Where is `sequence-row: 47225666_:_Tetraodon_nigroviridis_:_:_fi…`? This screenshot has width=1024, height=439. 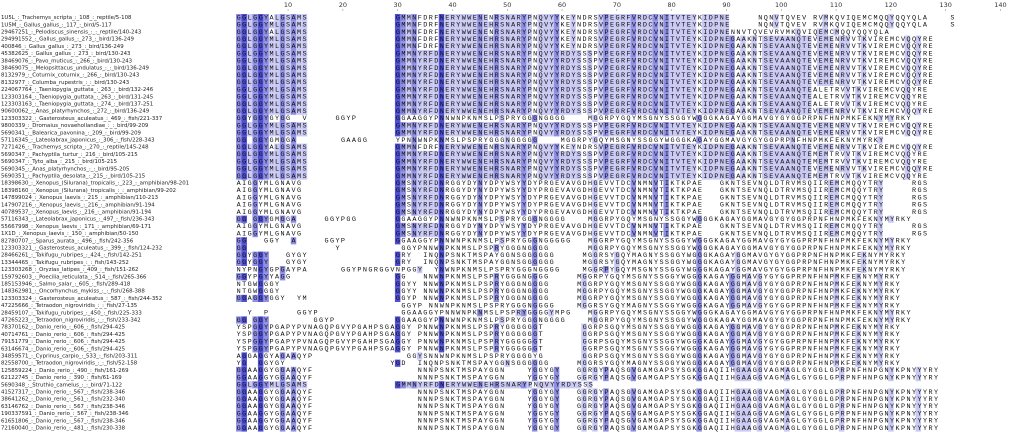
sequence-row: 47225666_:_Tetraodon_nigroviridis_:_:_fi… is located at coordinates (450, 306).